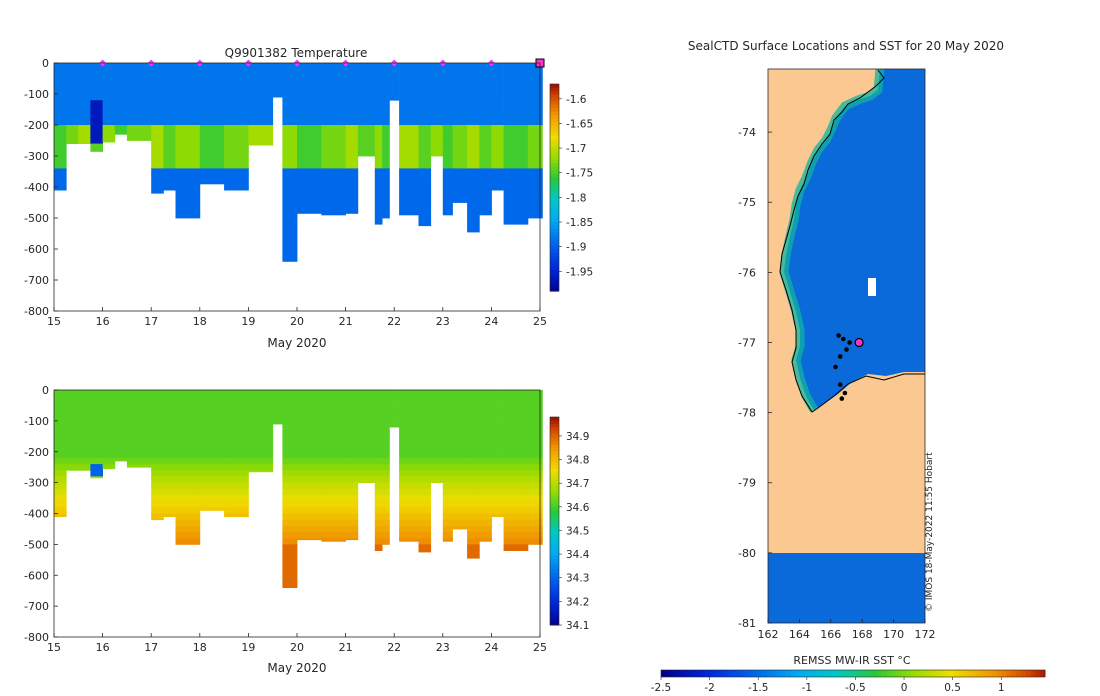 Image resolution: width=1100 pixels, height=696 pixels. What do you see at coordinates (36, 187) in the screenshot?
I see `y-tick-label: -400` at bounding box center [36, 187].